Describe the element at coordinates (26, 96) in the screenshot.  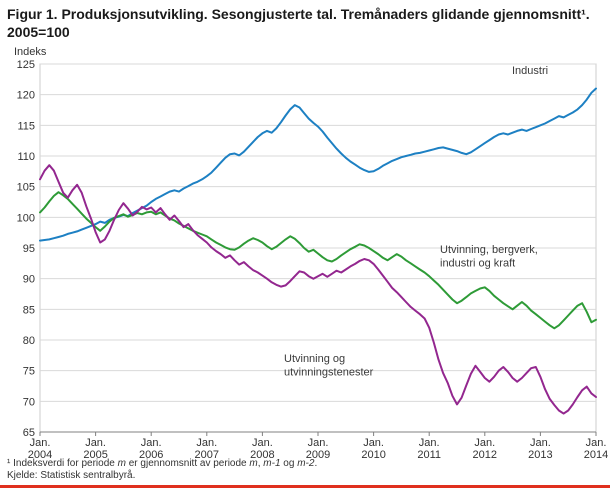
I see `y-tick-label: 120` at that location.